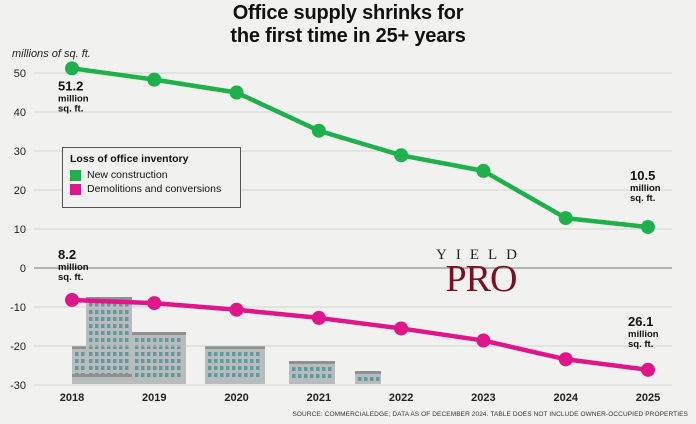 This screenshot has width=696, height=424. What do you see at coordinates (20, 191) in the screenshot?
I see `y-tick-label: 20` at bounding box center [20, 191].